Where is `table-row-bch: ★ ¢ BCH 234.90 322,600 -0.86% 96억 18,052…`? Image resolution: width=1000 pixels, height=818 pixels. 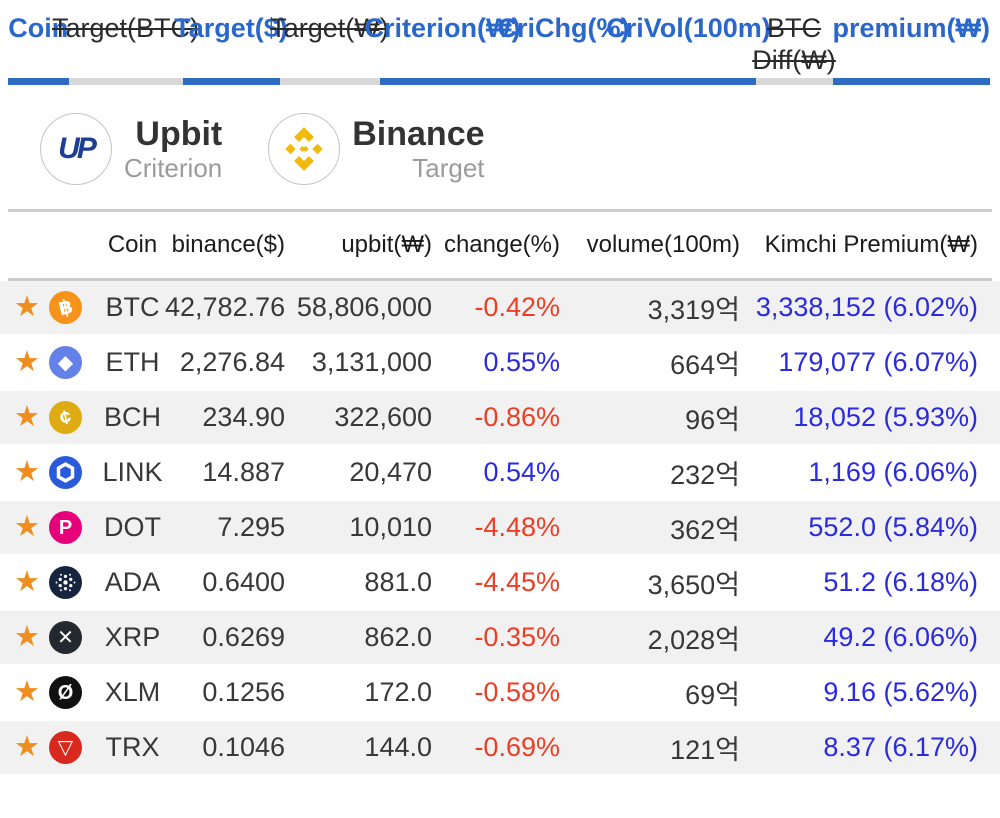 table-row-bch: ★ ¢ BCH 234.90 322,600 -0.86% 96억 18,052… is located at coordinates (500, 417).